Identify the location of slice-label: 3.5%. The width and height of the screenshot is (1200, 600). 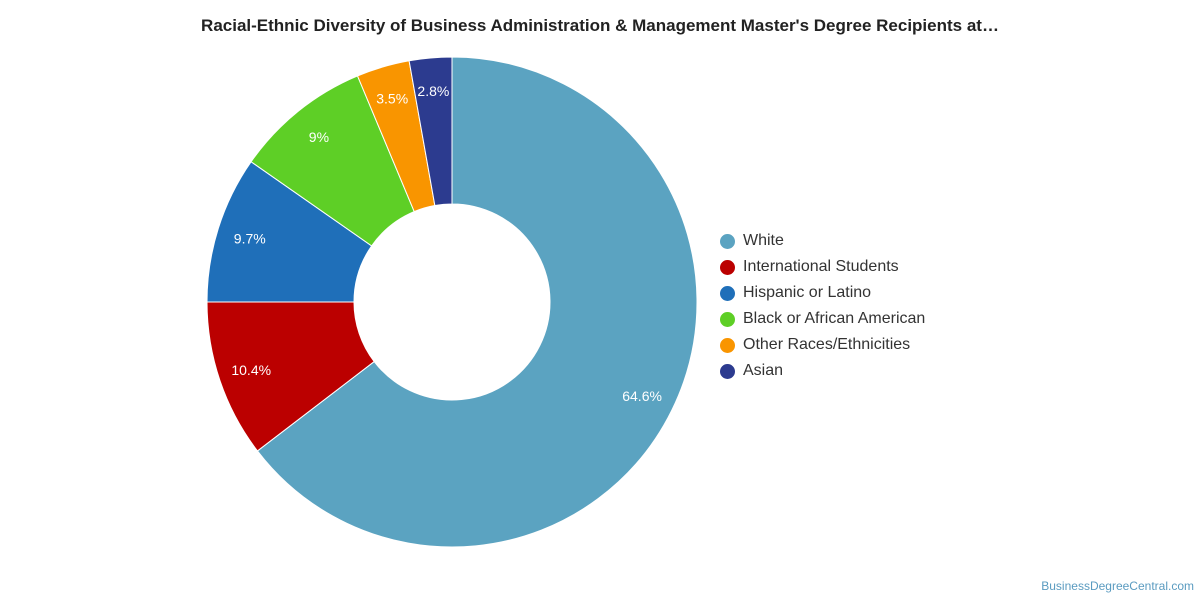
(392, 99).